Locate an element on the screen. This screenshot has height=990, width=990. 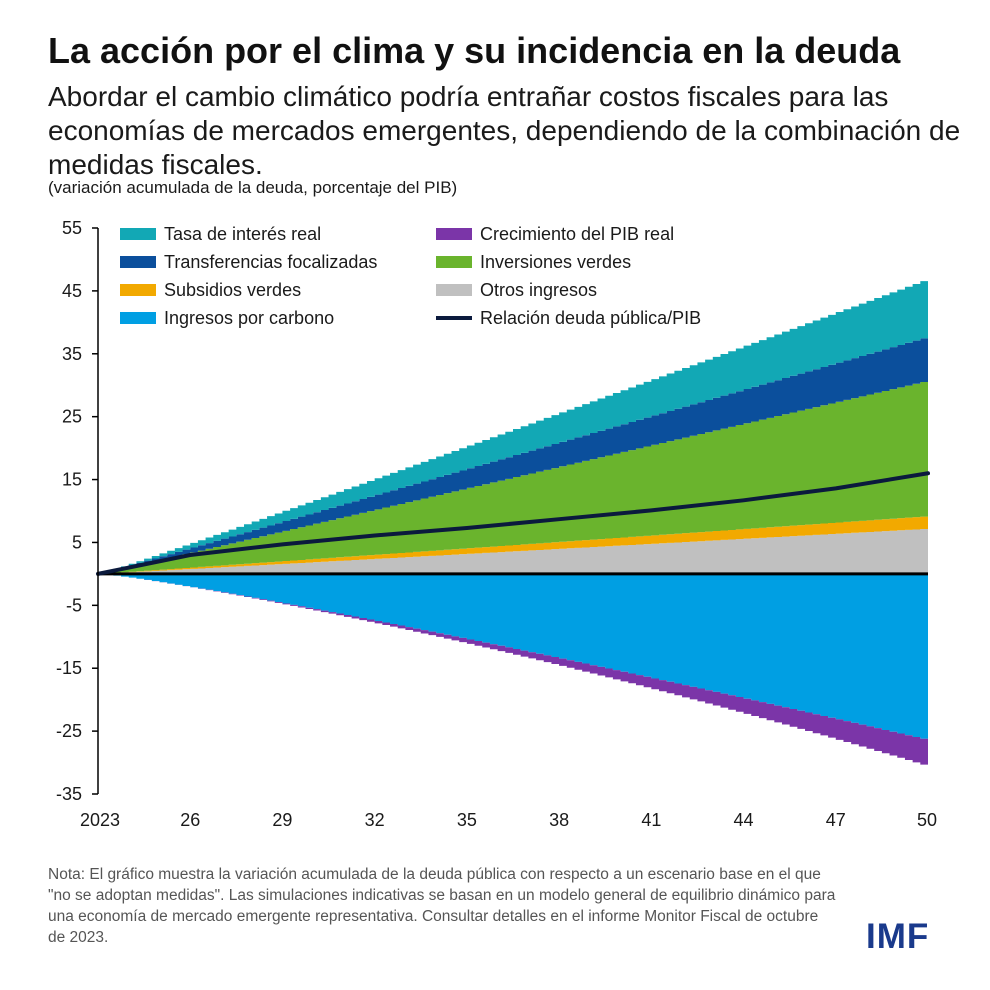
y-tick-label: 45 is located at coordinates (72, 291).